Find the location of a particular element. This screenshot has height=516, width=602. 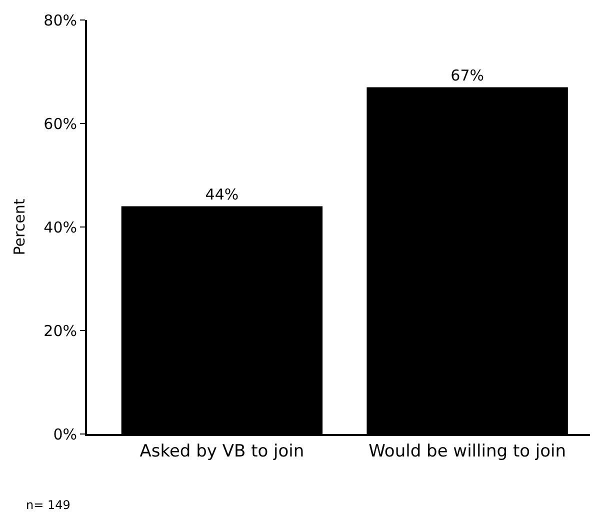

data-label: 67% is located at coordinates (467, 75).